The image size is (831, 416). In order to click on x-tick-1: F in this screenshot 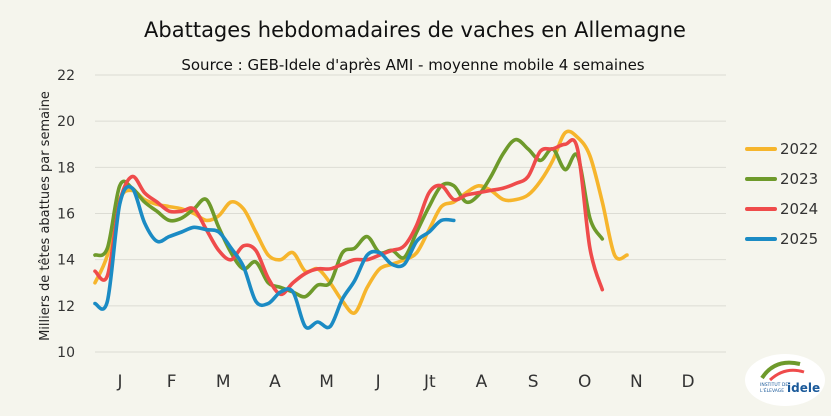, I will do `click(172, 382)`.